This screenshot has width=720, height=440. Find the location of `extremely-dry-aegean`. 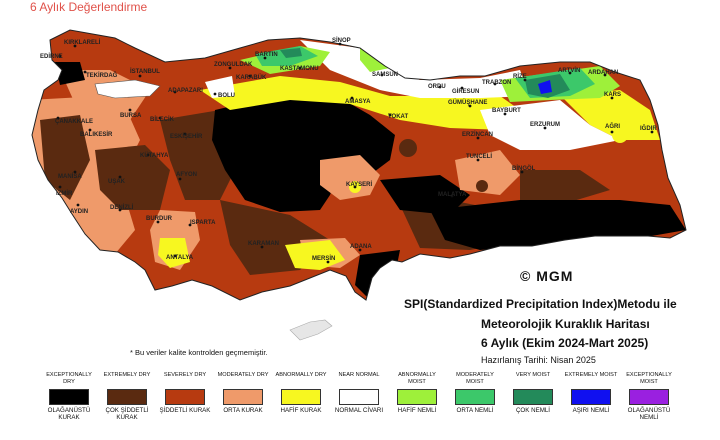

extremely-dry-aegean is located at coordinates (65, 157).